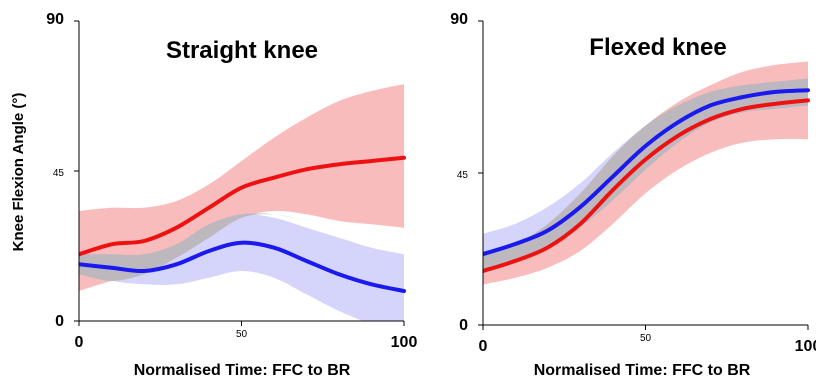 The width and height of the screenshot is (816, 380). I want to click on chart-title: Flexed knee, so click(657, 47).